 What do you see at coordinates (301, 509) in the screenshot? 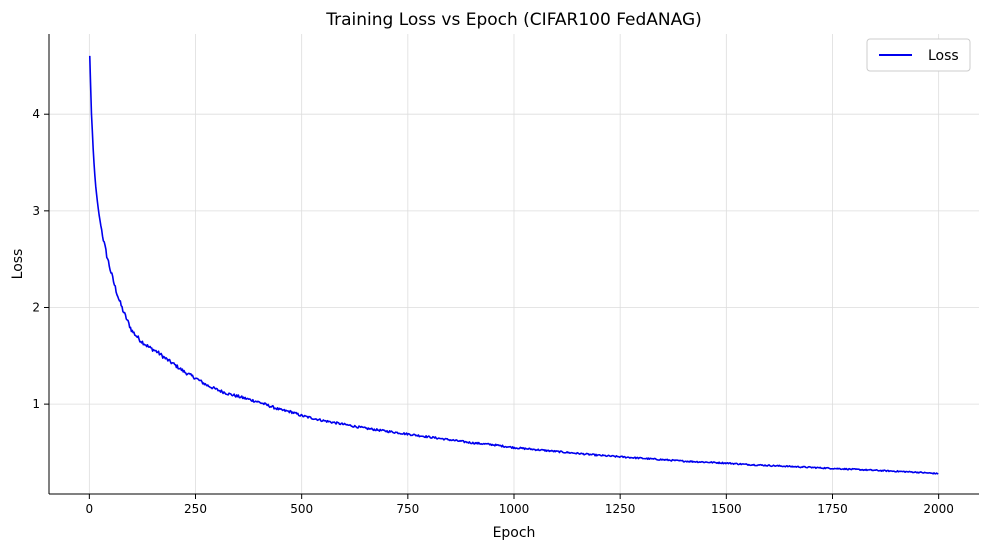
I see `x-tick-label: 500` at bounding box center [301, 509].